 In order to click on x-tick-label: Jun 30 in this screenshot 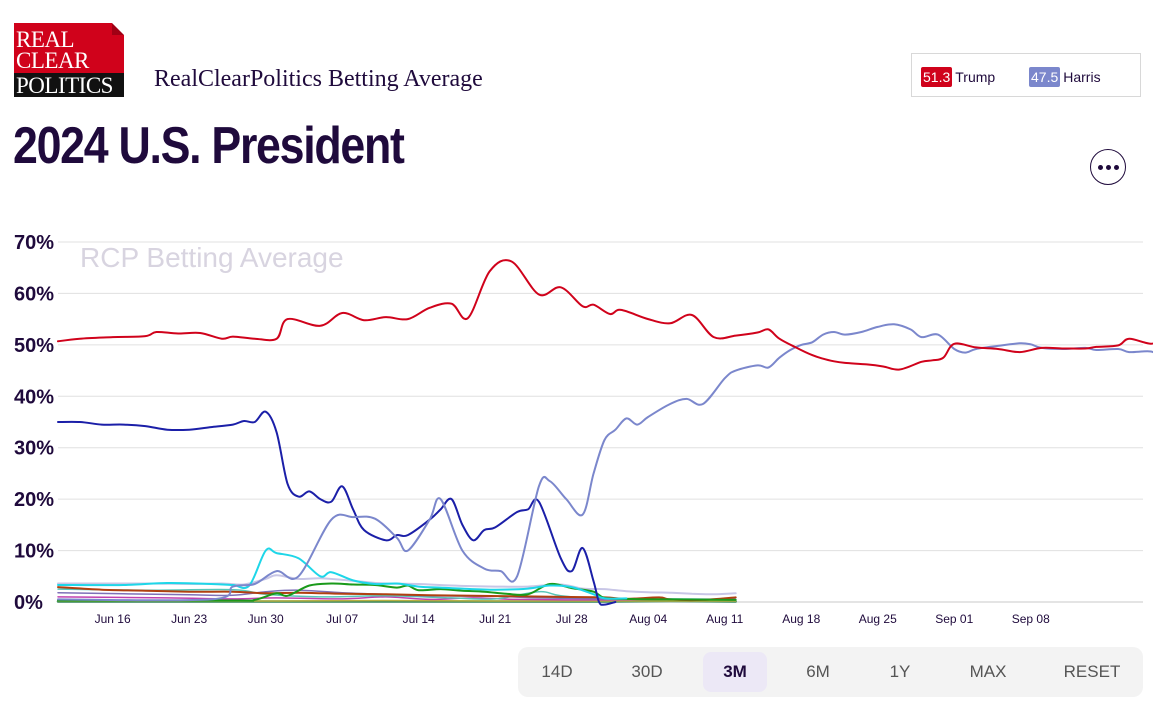, I will do `click(266, 619)`.